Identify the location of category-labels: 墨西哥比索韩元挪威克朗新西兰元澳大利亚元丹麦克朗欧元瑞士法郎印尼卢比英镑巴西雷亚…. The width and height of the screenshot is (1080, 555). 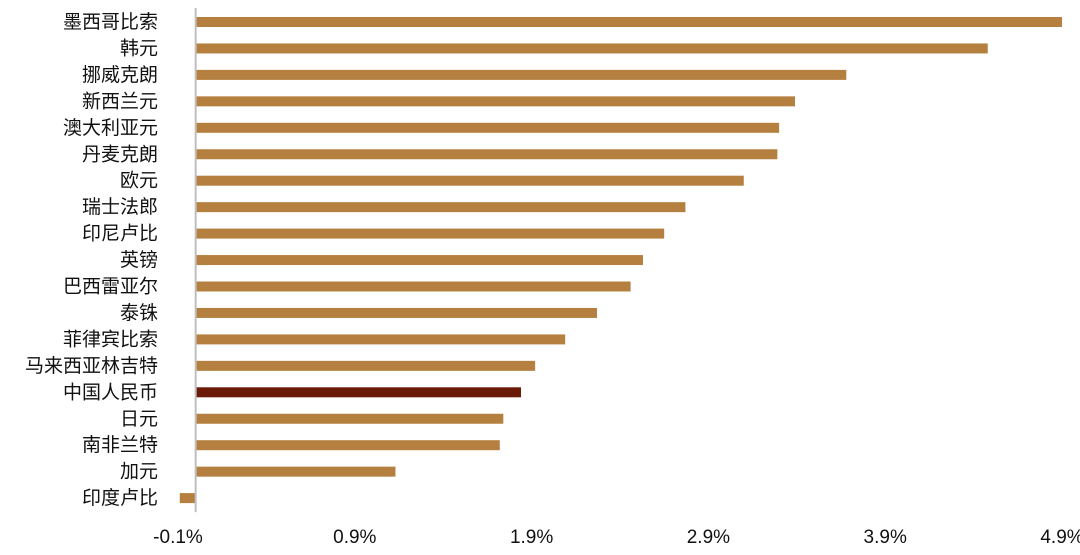
(91, 260).